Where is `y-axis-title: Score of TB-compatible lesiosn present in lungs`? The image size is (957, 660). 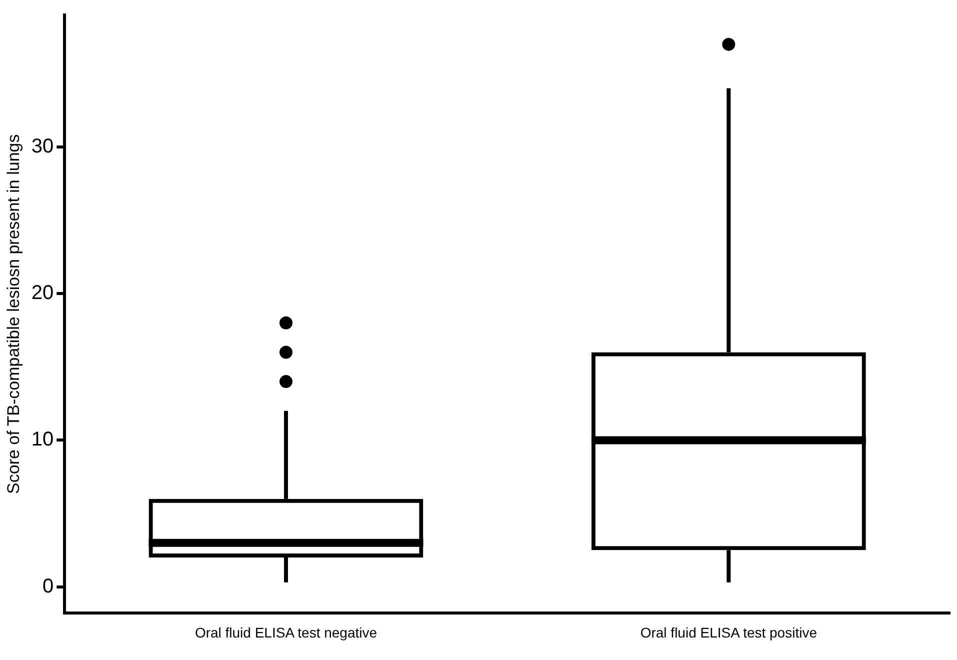
y-axis-title: Score of TB-compatible lesiosn present in lungs is located at coordinates (13, 314).